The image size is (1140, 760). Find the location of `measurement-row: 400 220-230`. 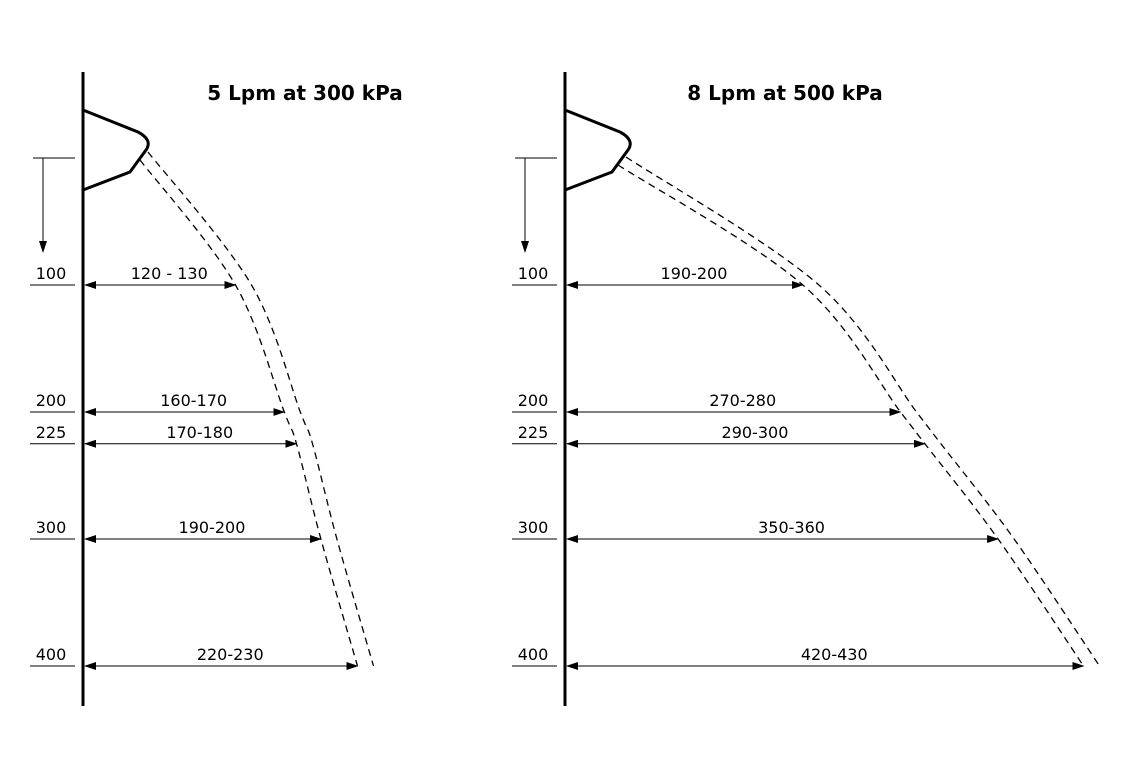

measurement-row: 400 220-230 is located at coordinates (194, 657).